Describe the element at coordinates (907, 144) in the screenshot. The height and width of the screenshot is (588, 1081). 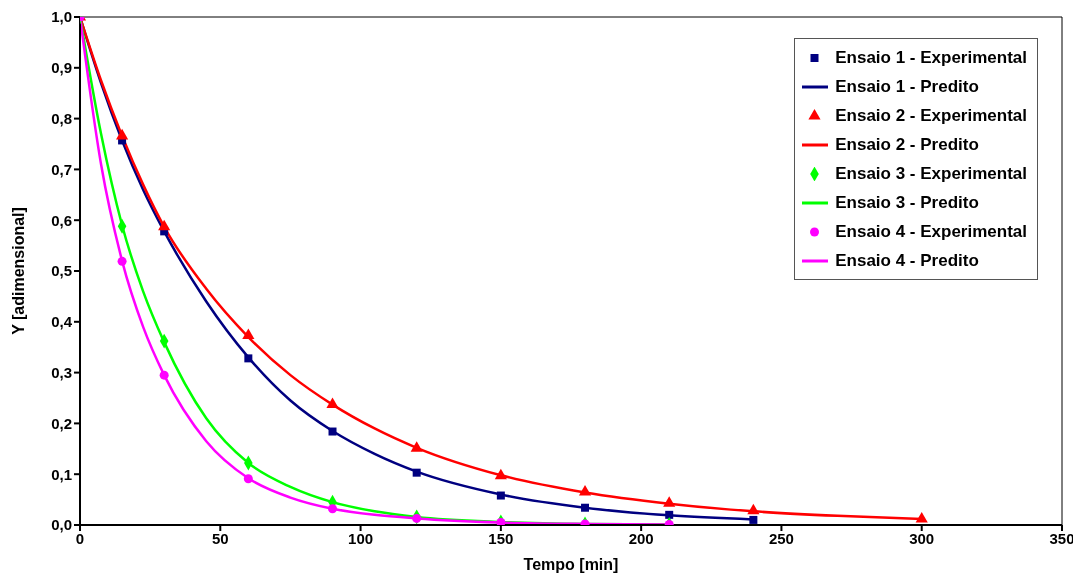
I see `legend-label: Ensaio 2 - Predito` at that location.